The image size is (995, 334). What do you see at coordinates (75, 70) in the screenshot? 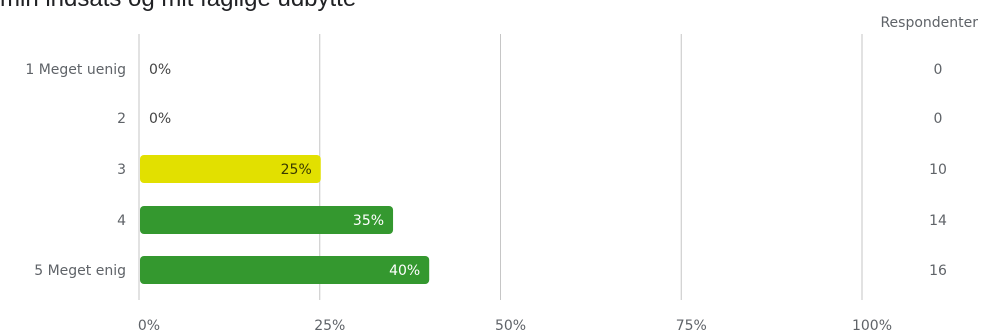
I see `category-label: 1 Meget uenig` at bounding box center [75, 70].